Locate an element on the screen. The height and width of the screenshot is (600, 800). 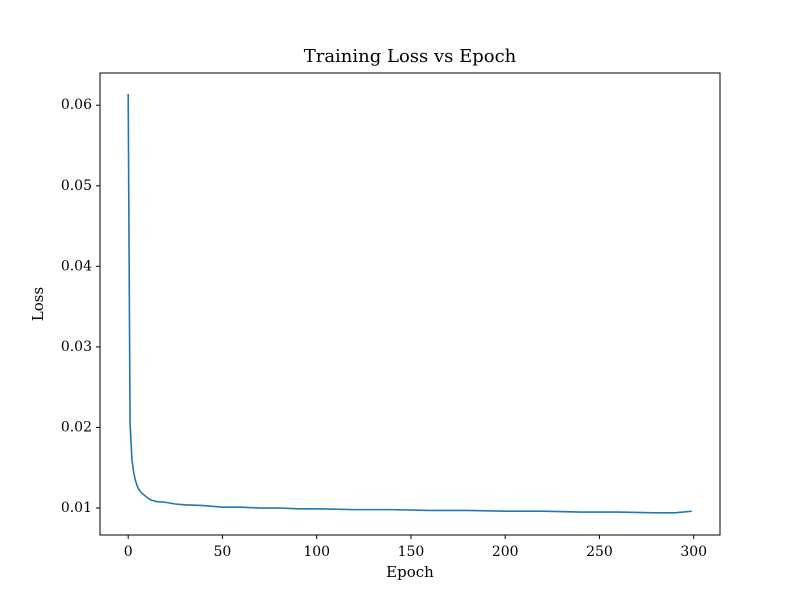
y-tick-label: 0.02 is located at coordinates (76, 427).